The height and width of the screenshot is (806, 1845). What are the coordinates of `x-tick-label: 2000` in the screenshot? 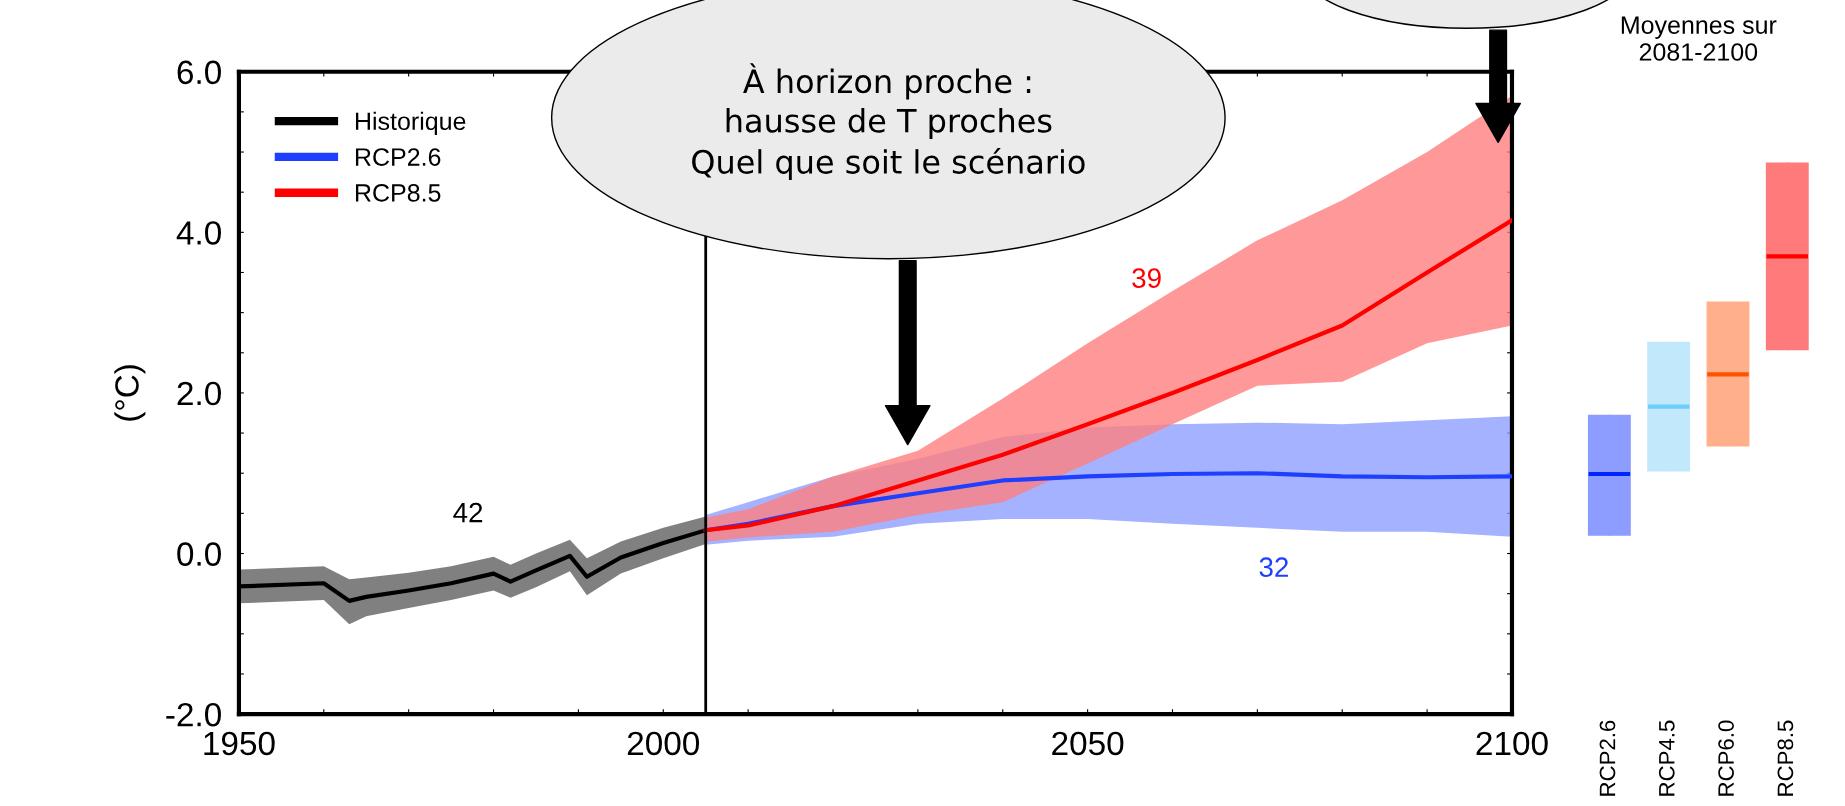 It's located at (663, 743).